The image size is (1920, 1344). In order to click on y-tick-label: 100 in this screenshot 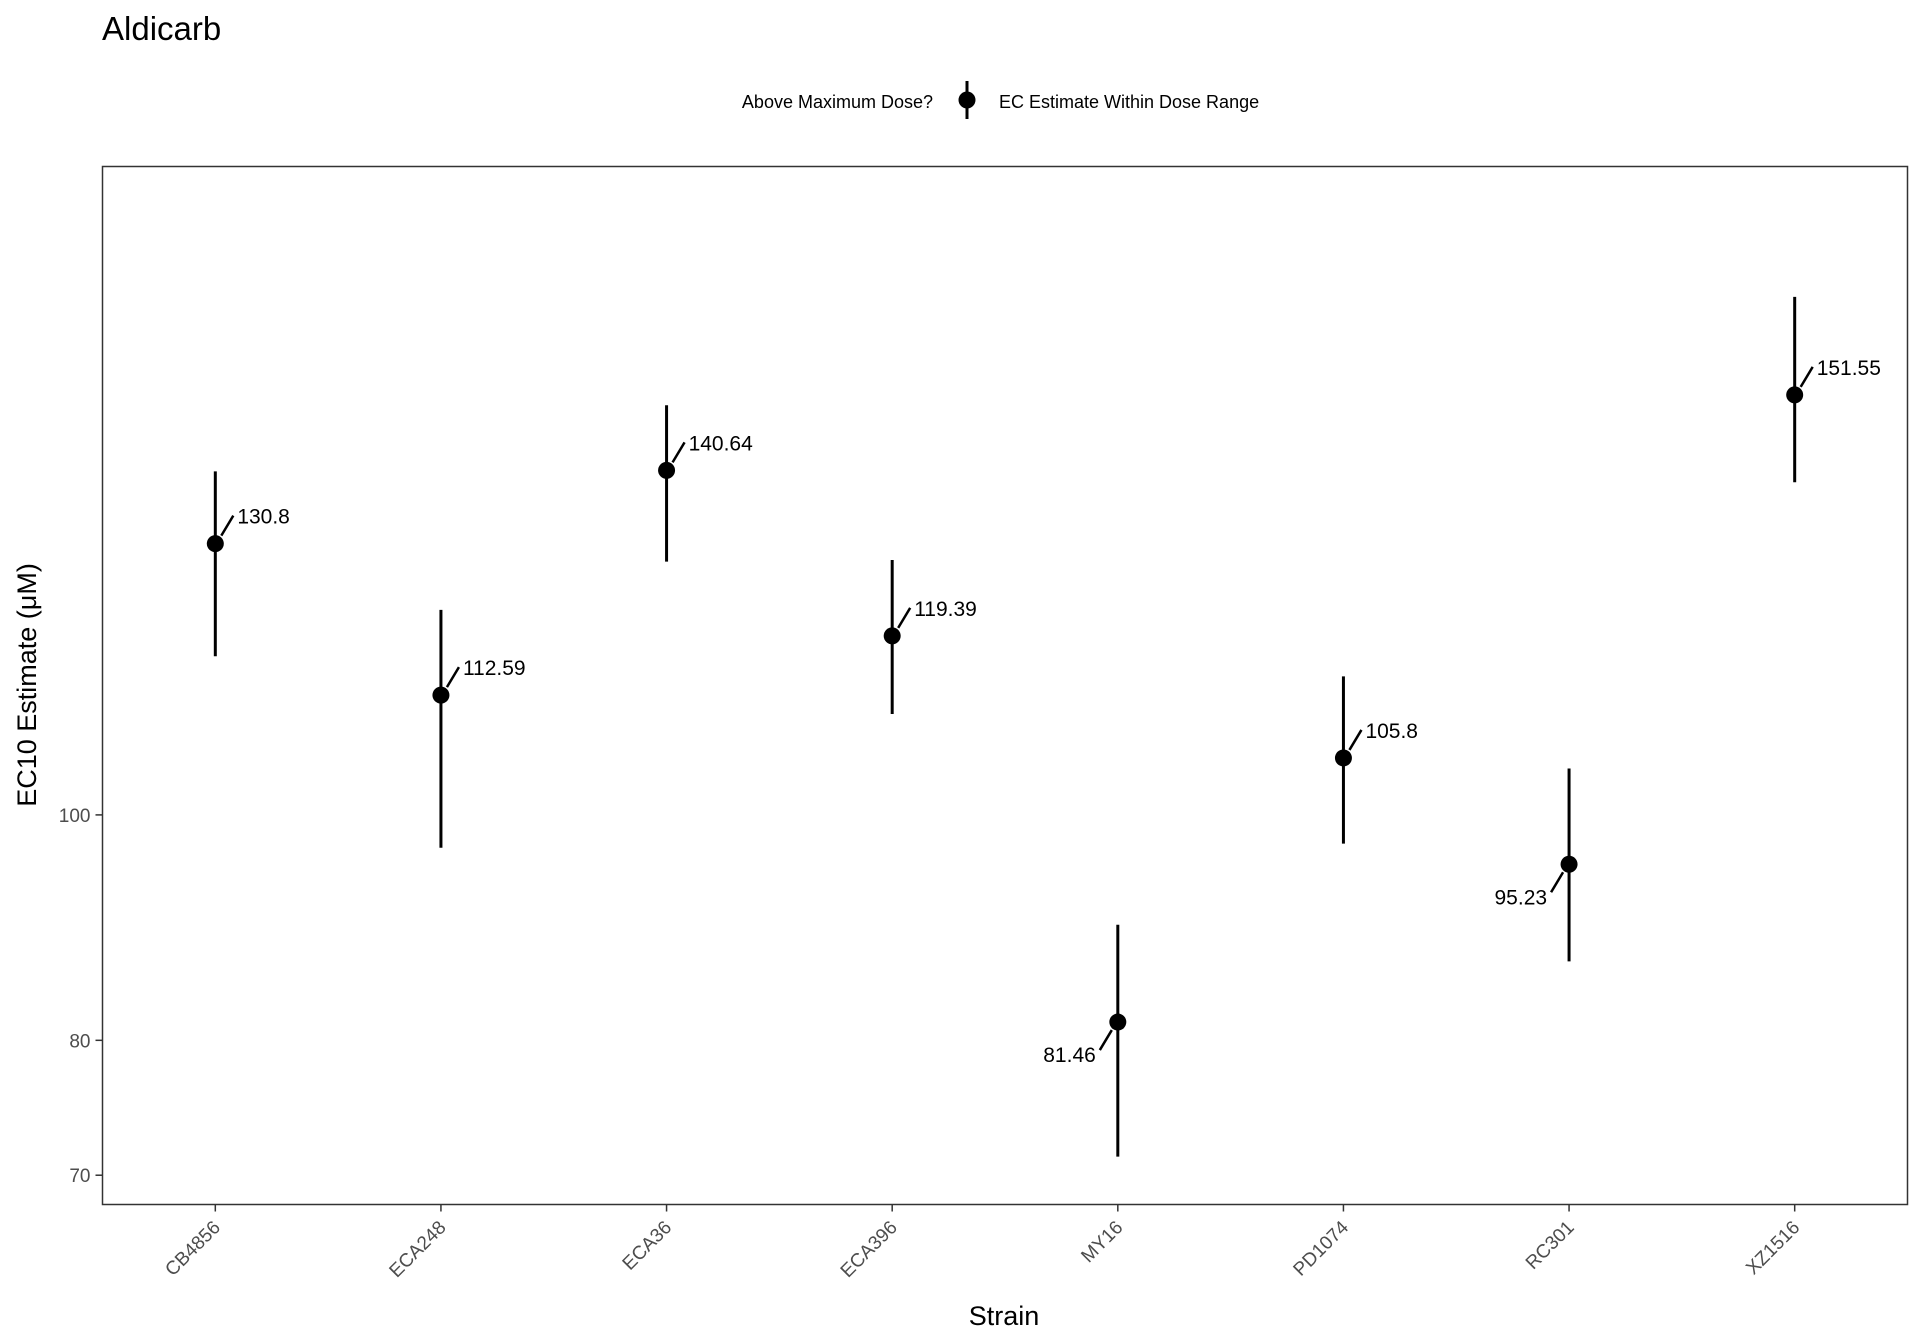, I will do `click(75, 816)`.